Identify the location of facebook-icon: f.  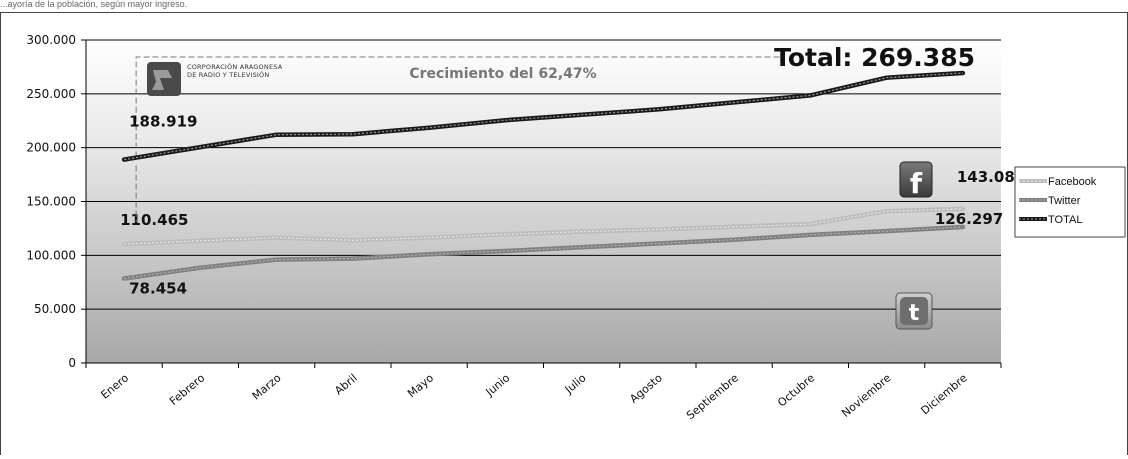
(916, 181).